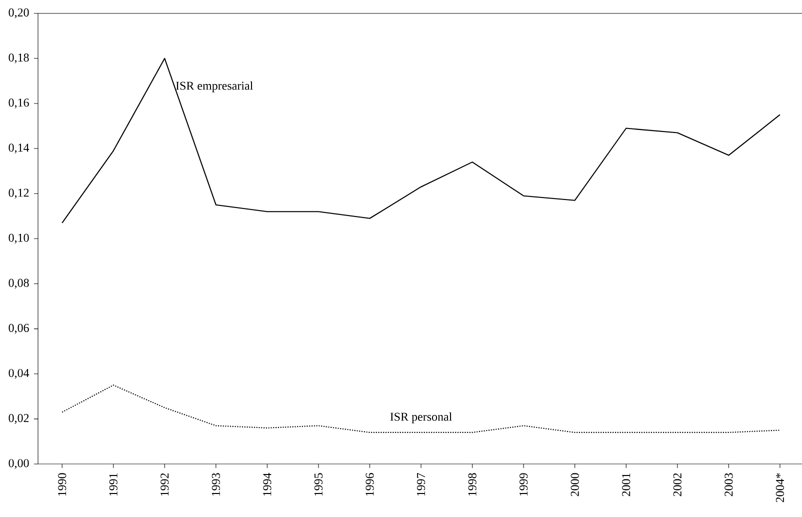 This screenshot has height=517, width=802. I want to click on y-tick-label: 0,08, so click(18, 283).